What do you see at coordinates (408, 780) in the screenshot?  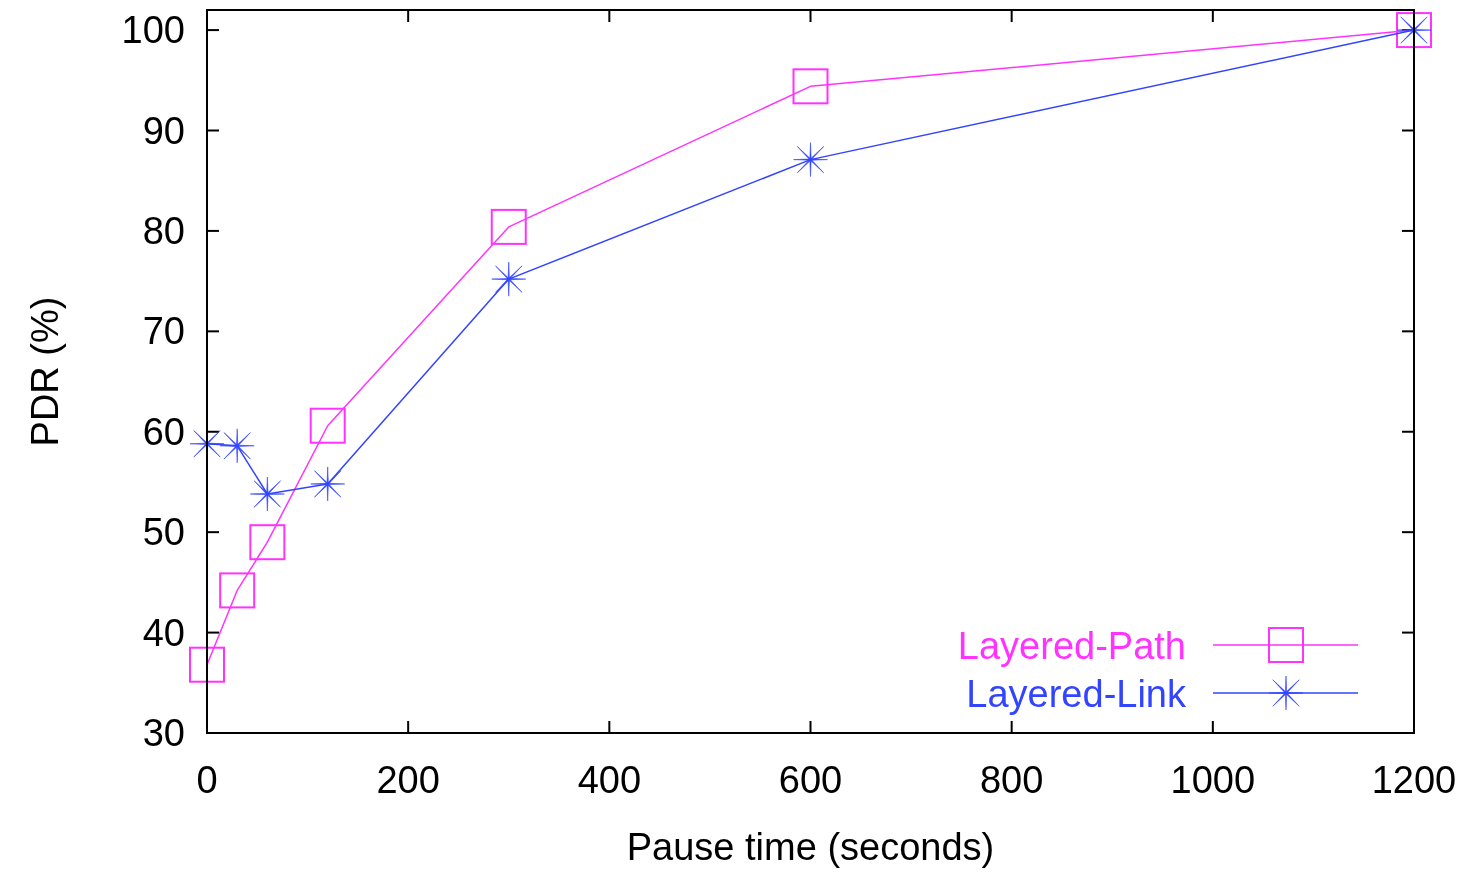 I see `x-tick-label: 200` at bounding box center [408, 780].